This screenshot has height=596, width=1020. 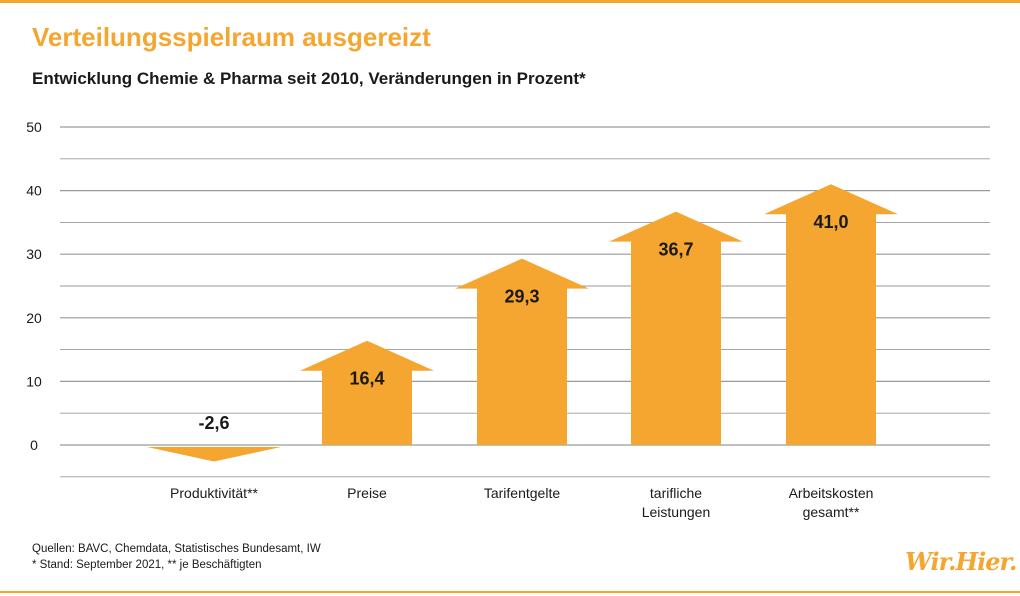 What do you see at coordinates (366, 379) in the screenshot?
I see `data-label: 16,4` at bounding box center [366, 379].